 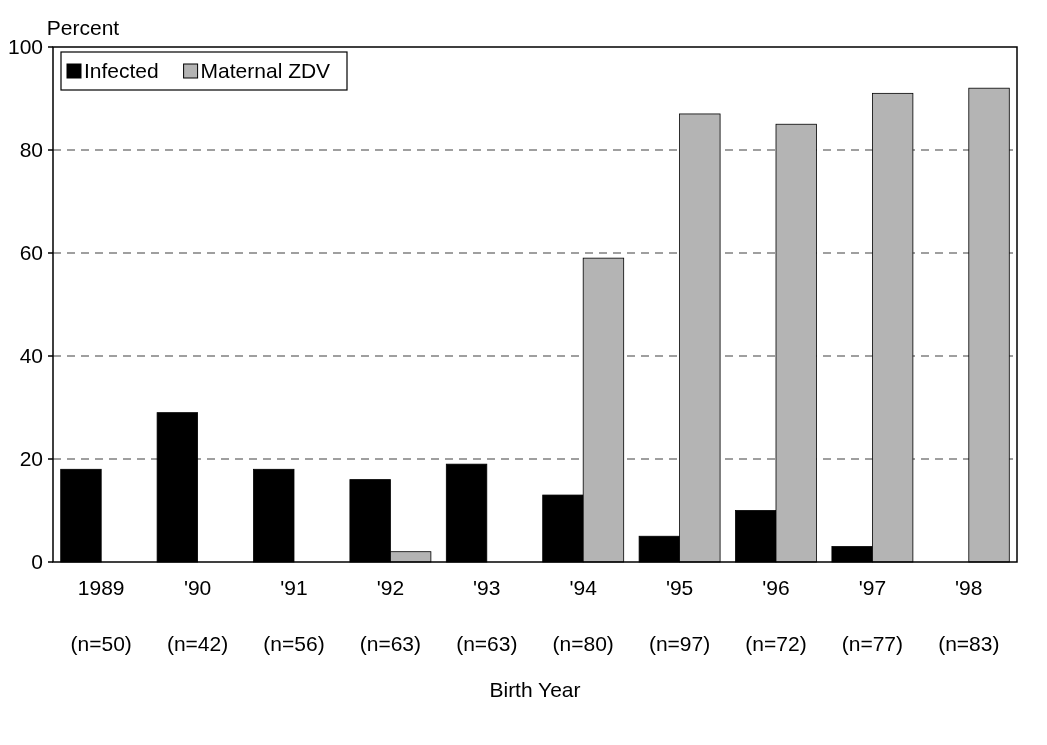 What do you see at coordinates (197, 615) in the screenshot?
I see `category-label: '90 (n=42)` at bounding box center [197, 615].